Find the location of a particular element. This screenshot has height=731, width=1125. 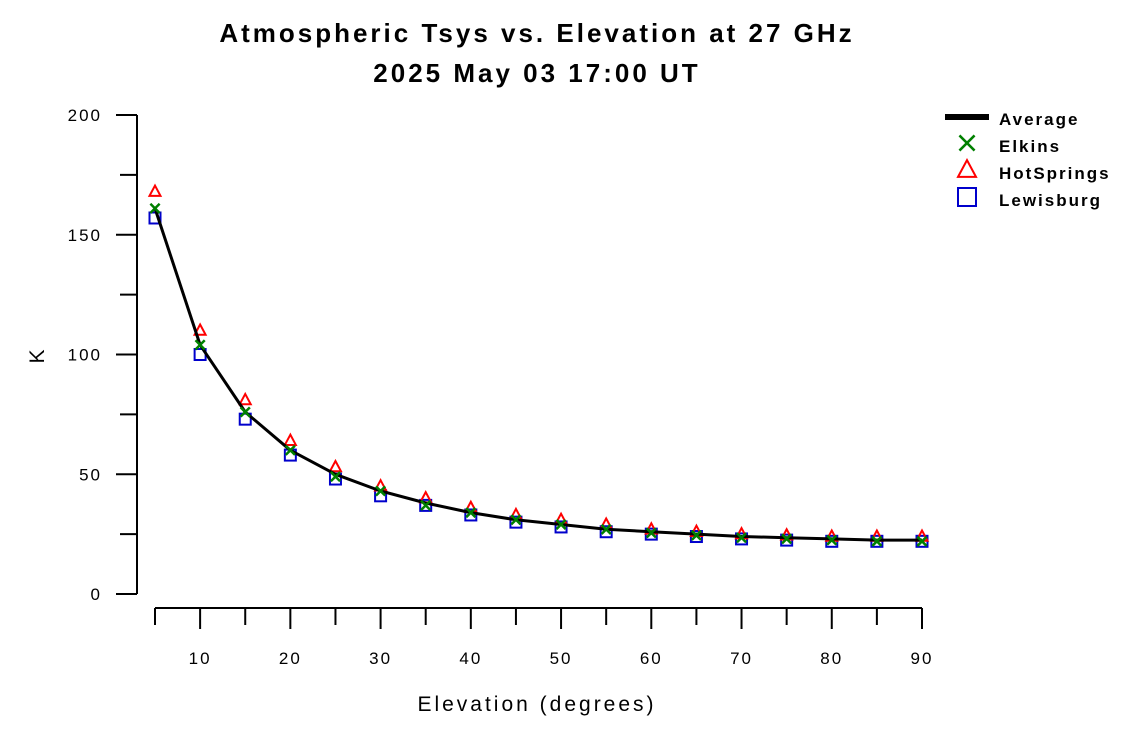

legend-item-average: Average is located at coordinates (1012, 119).